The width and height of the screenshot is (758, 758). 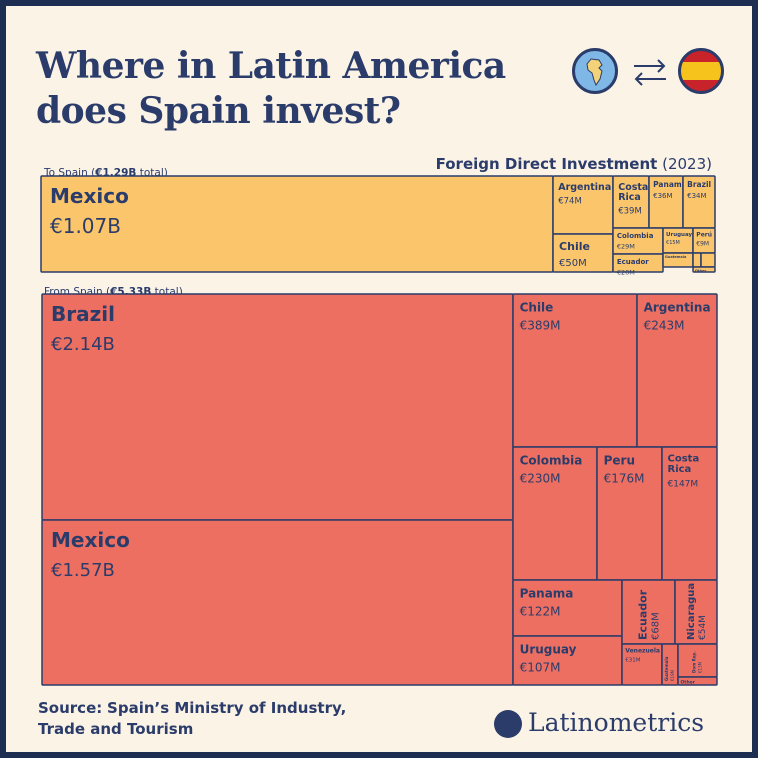 What do you see at coordinates (680, 469) in the screenshot?
I see `from-spain-country-label: Rica` at bounding box center [680, 469].